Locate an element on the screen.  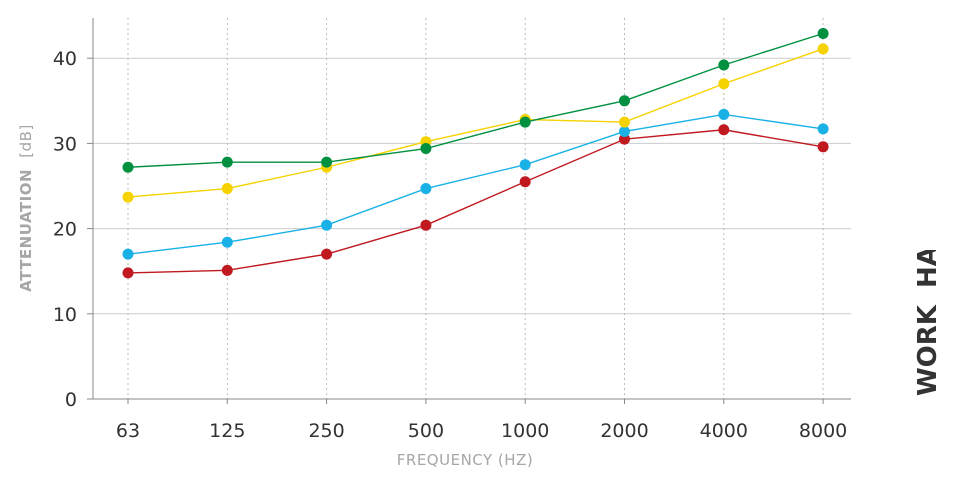
y-axis-title-unit: [dB] is located at coordinates (26, 141).